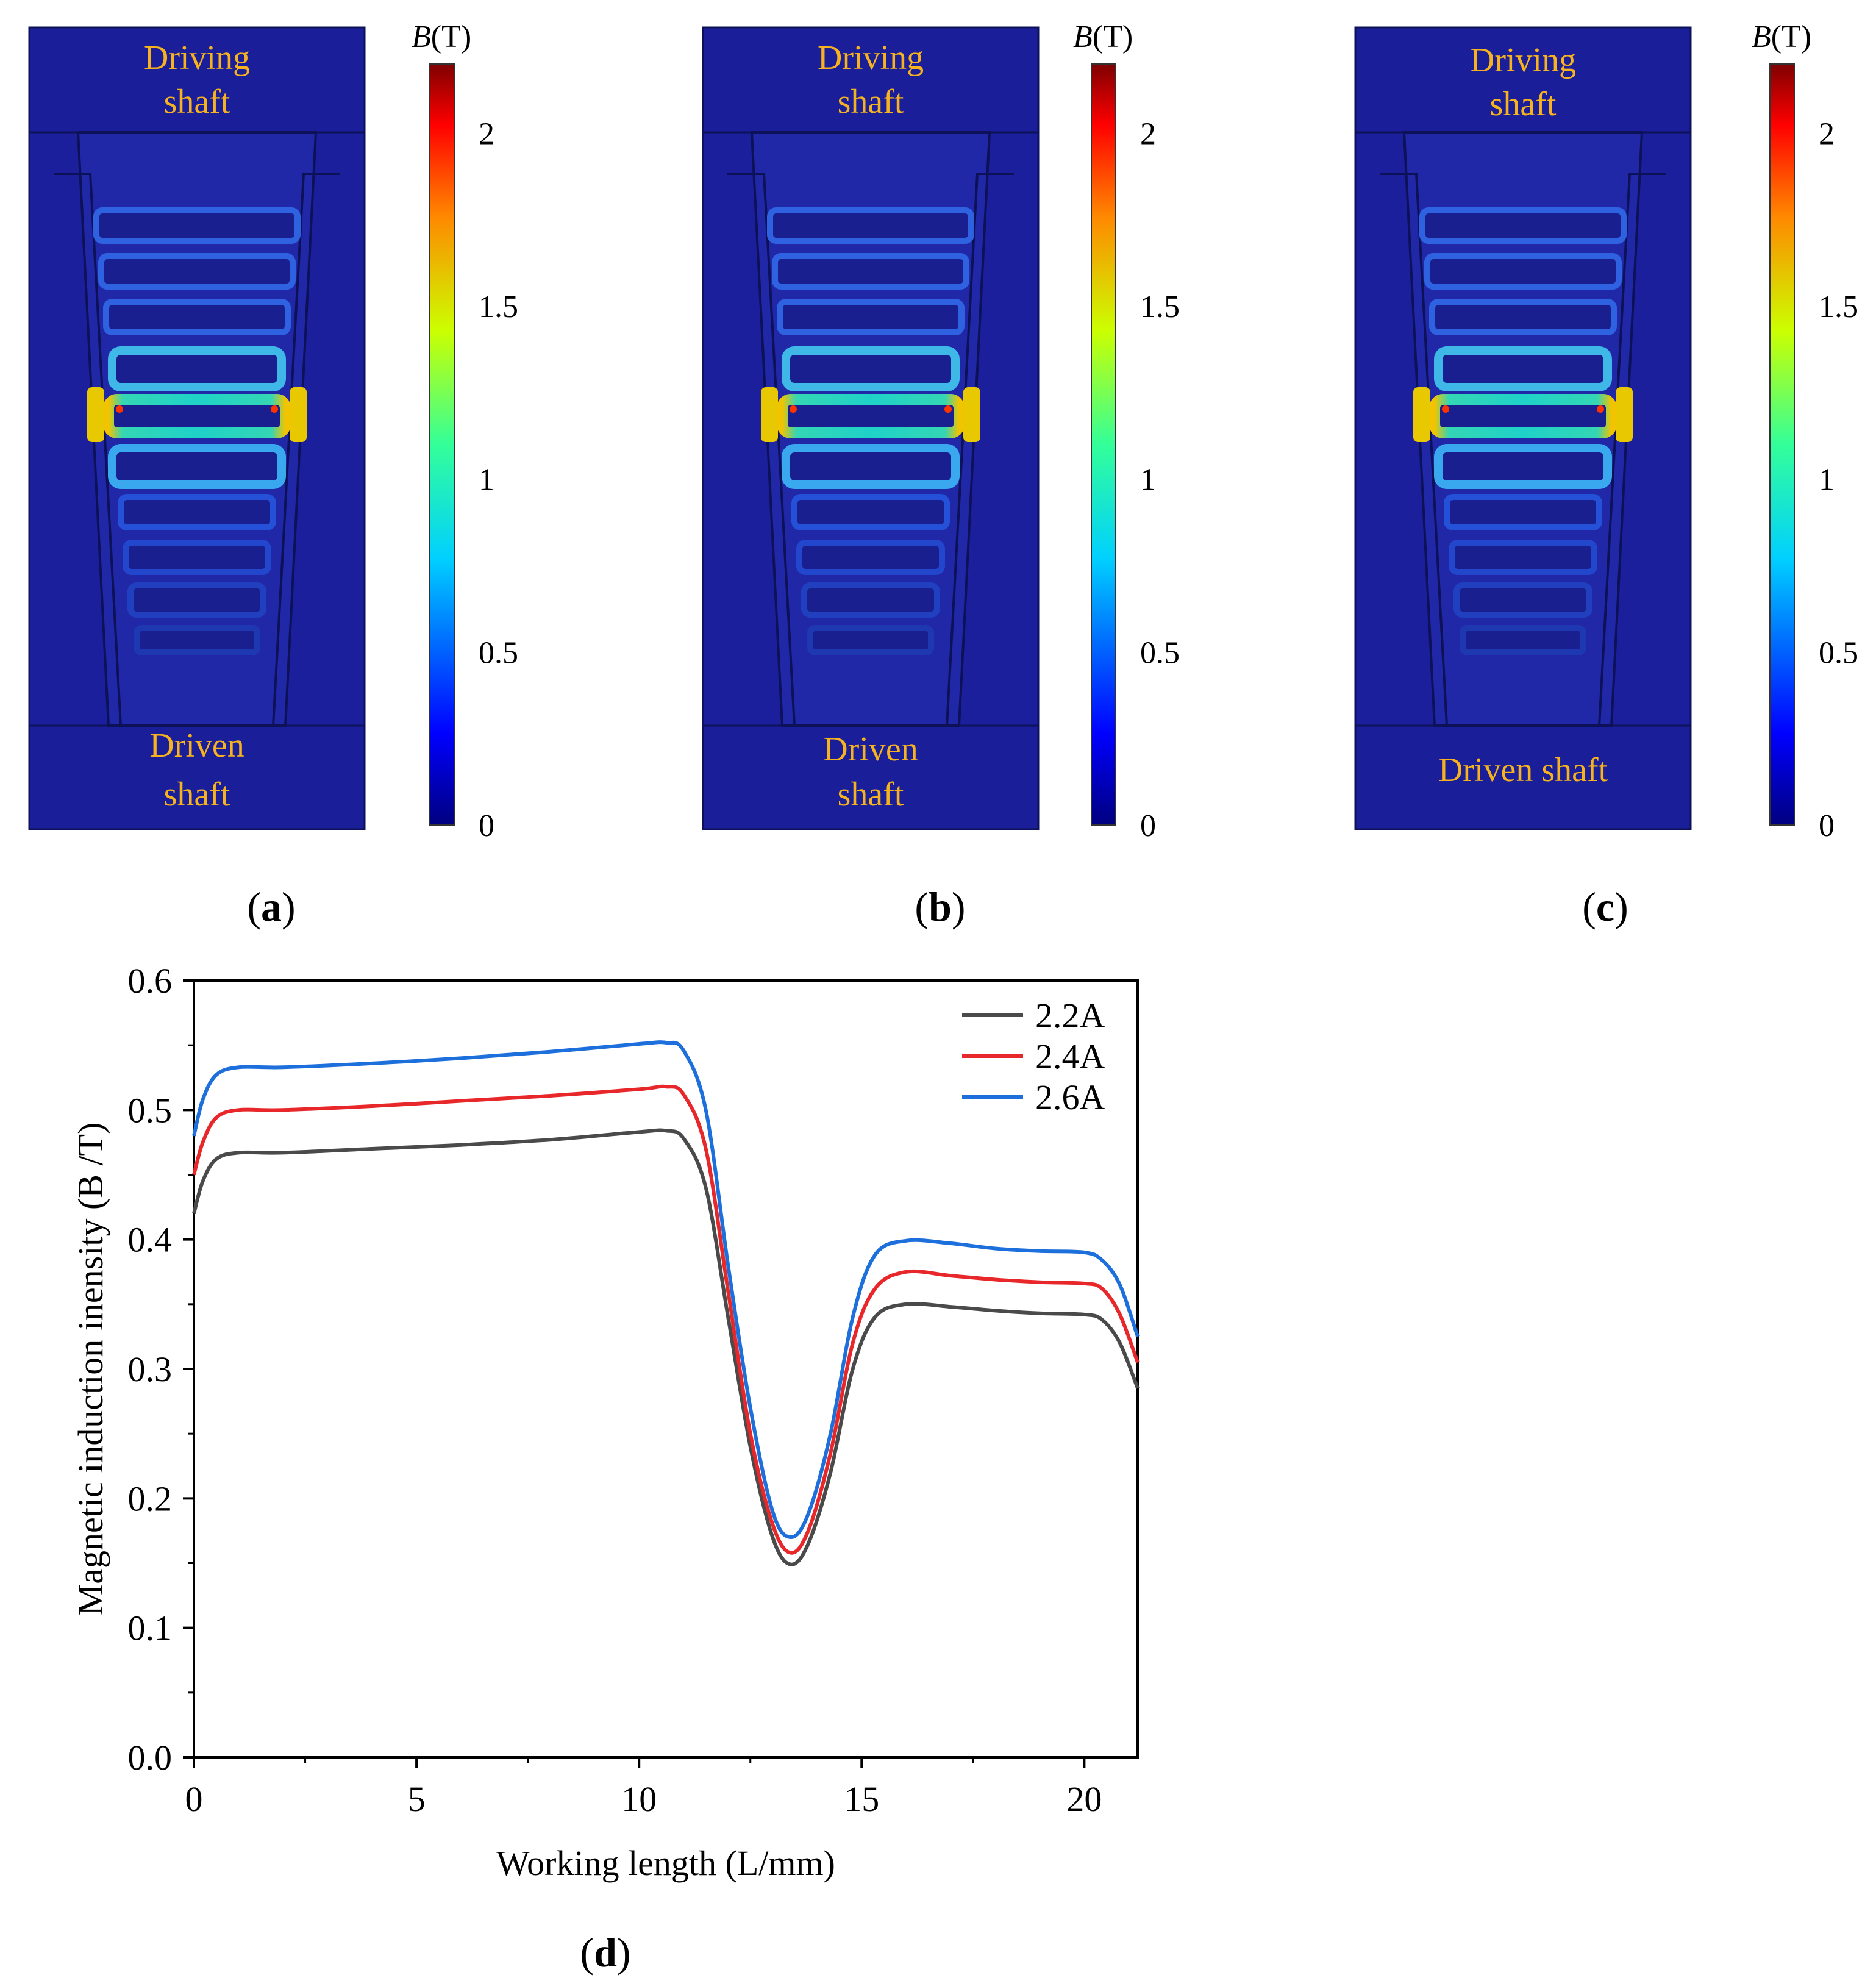 This screenshot has height=1986, width=1876. What do you see at coordinates (417, 1799) in the screenshot?
I see `x-tick-label: 5` at bounding box center [417, 1799].